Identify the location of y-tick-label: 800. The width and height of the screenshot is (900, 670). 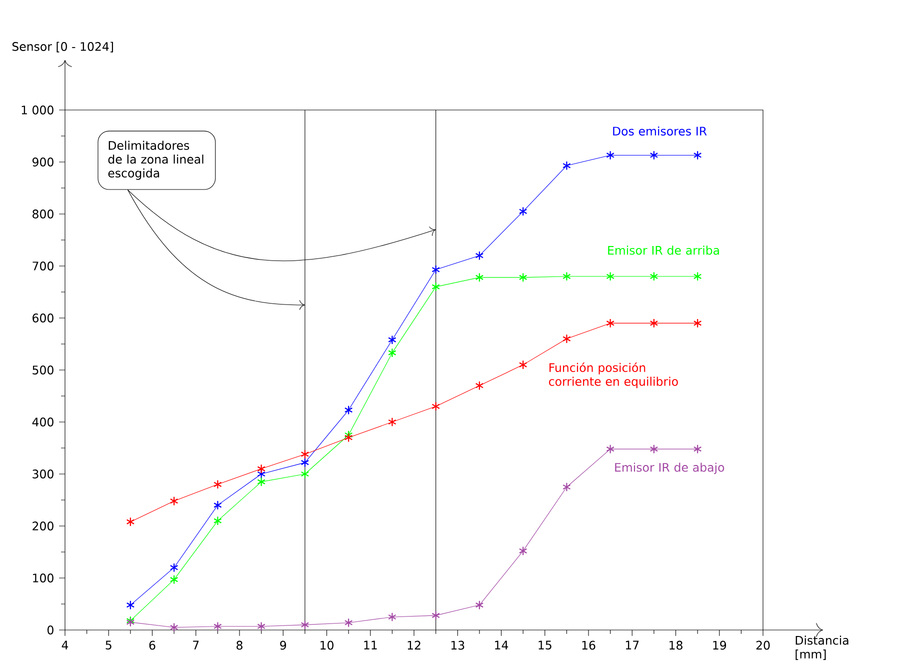
(43, 214).